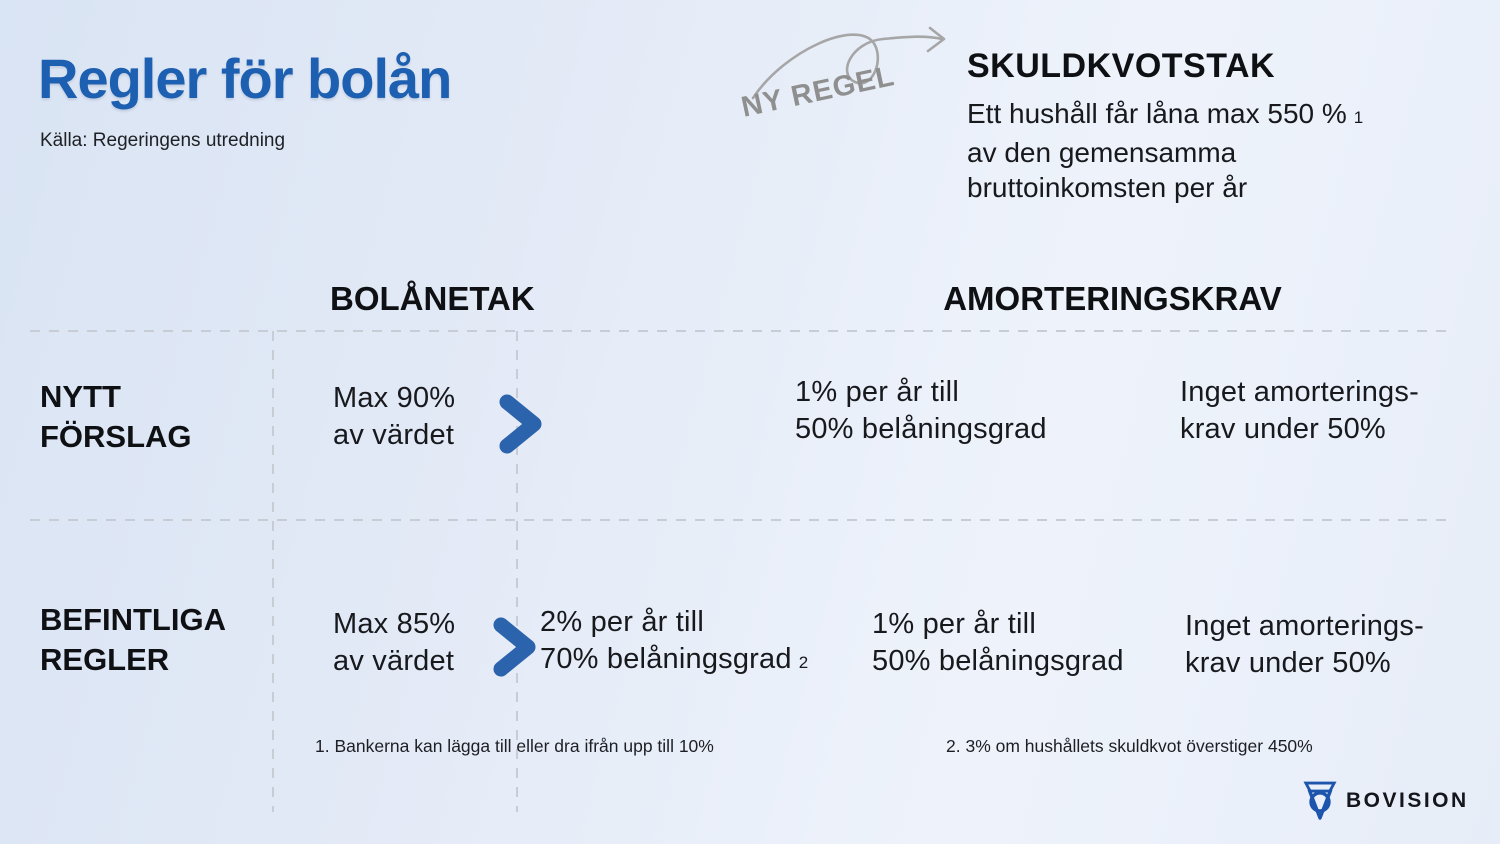  What do you see at coordinates (394, 417) in the screenshot?
I see `cell-bolanetak-nytt: Max 90% av värdet` at bounding box center [394, 417].